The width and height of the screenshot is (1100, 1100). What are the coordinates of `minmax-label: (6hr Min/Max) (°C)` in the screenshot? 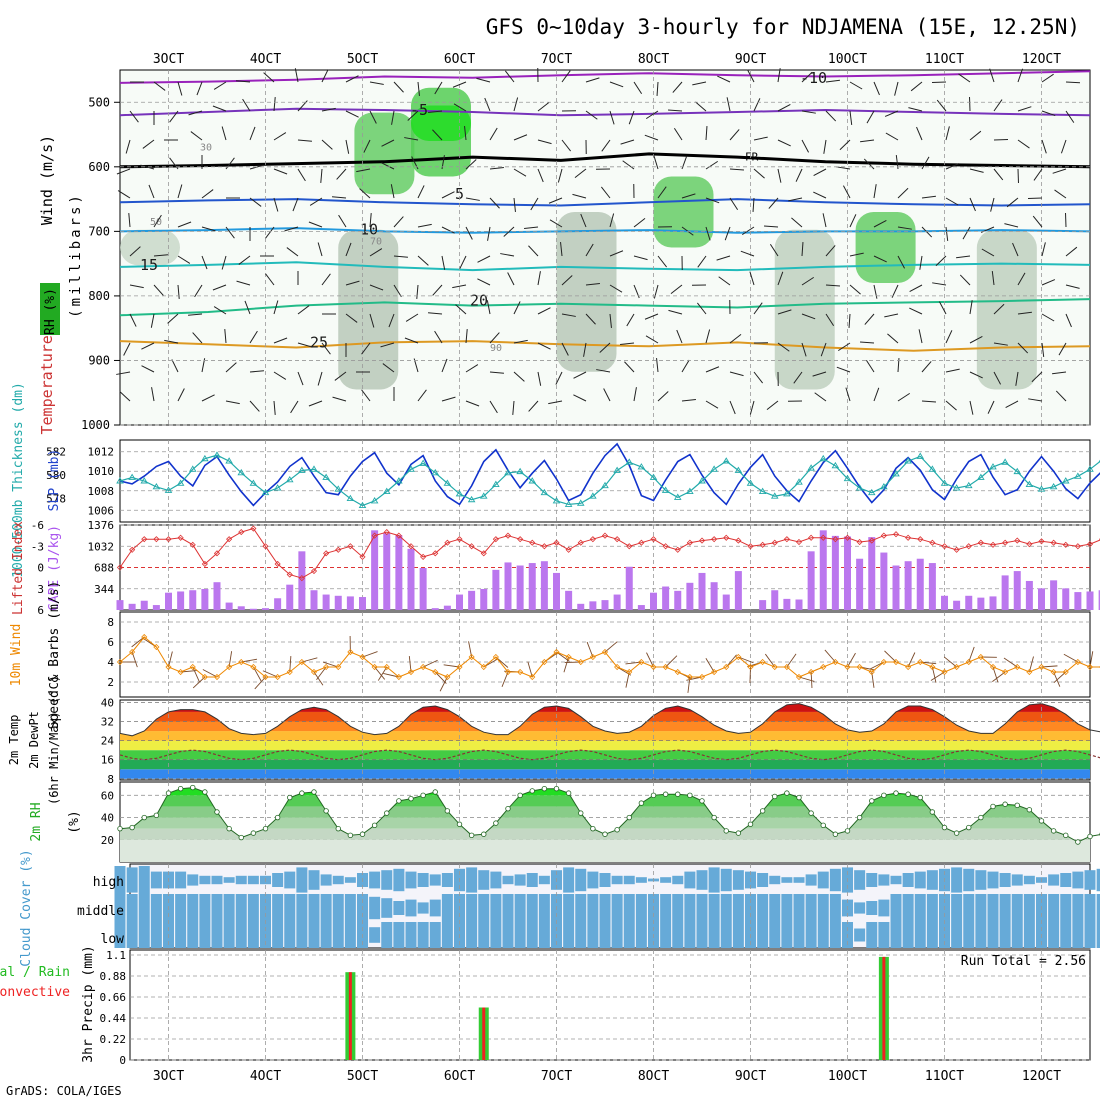 It's located at (54, 740).